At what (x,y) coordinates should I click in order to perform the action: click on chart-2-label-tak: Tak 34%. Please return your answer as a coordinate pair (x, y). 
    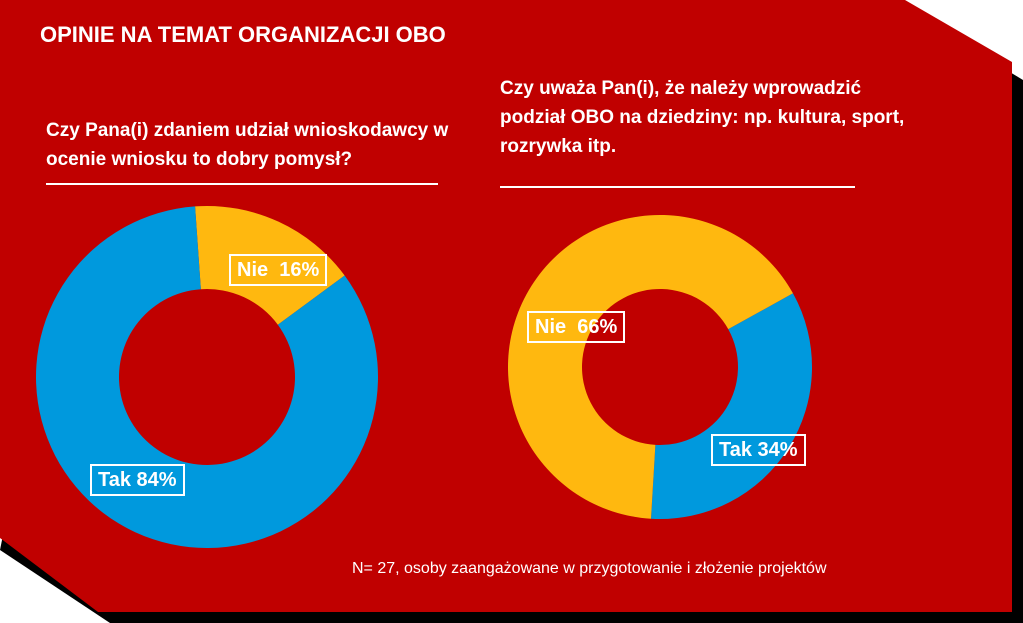
    Looking at the image, I should click on (758, 450).